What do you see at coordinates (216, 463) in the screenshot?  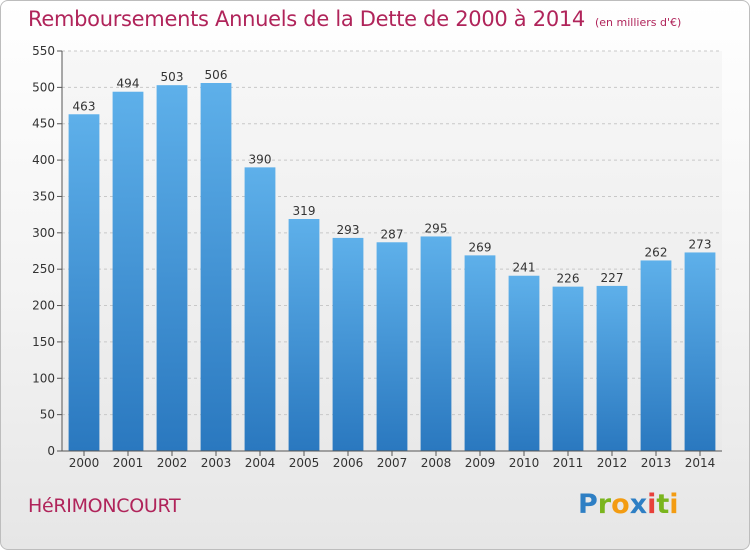 I see `x-tick-label: 2003` at bounding box center [216, 463].